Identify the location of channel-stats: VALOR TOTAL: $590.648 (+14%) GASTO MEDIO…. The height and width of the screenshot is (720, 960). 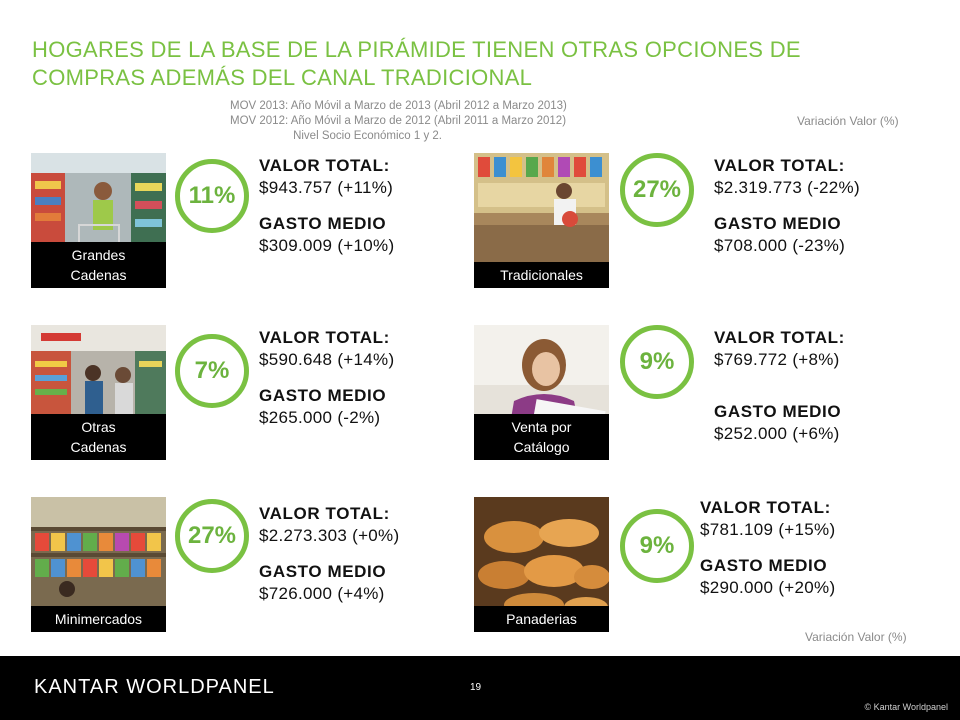
(359, 378).